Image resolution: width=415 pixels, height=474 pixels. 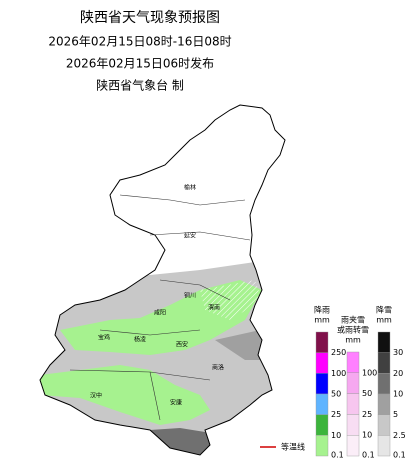 I want to click on legend-label: 20, so click(x=398, y=373).